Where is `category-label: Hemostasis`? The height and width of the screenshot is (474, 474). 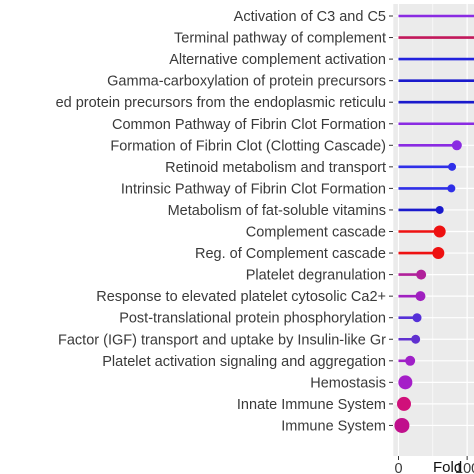 category-label: Hemostasis is located at coordinates (348, 383).